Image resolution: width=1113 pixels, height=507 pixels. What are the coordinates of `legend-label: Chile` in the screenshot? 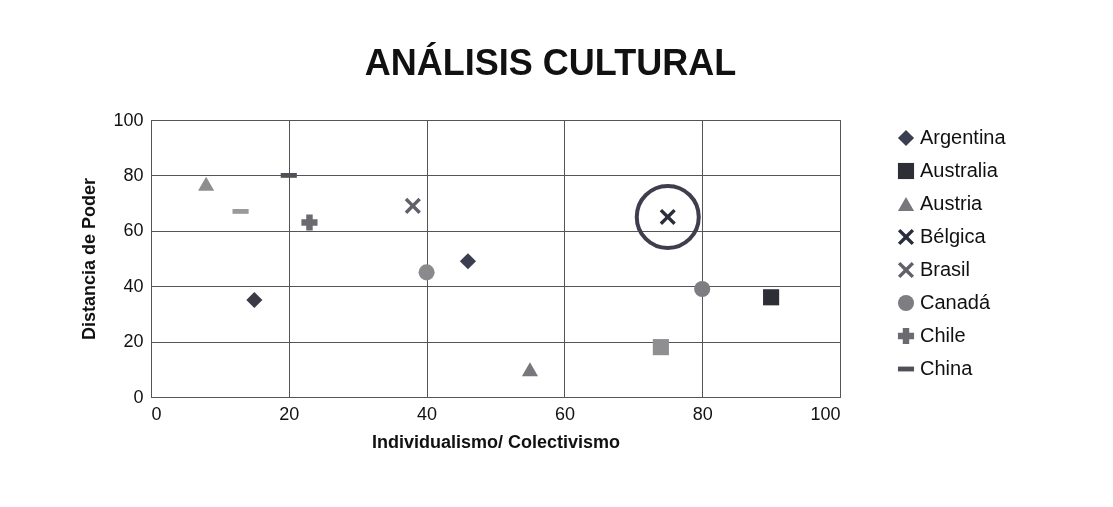 It's located at (943, 335).